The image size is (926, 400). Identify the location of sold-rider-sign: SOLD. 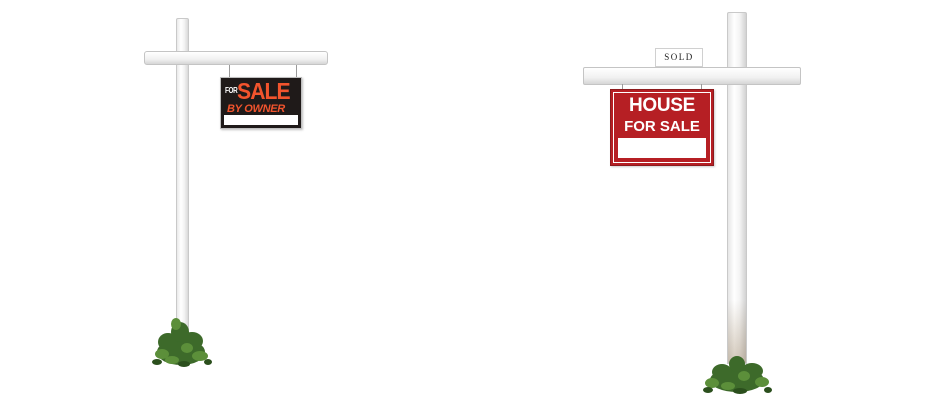
(679, 57).